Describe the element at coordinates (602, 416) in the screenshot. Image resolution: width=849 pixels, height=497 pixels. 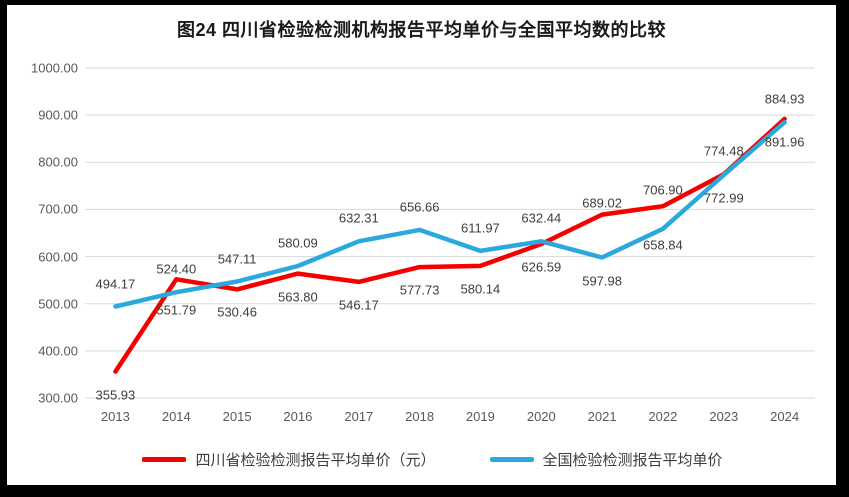
I see `x-axis-label: 2021` at that location.